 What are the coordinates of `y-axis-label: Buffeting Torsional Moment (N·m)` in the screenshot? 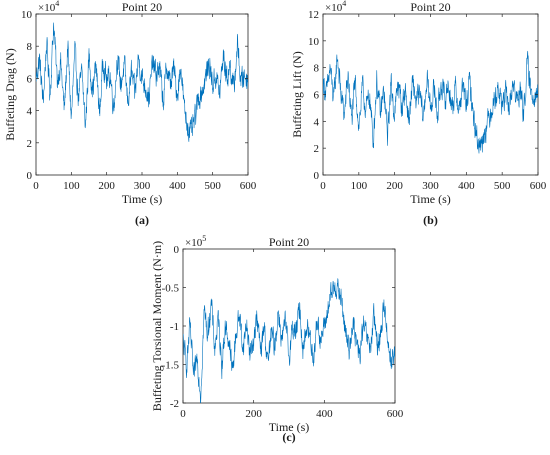 It's located at (157, 326).